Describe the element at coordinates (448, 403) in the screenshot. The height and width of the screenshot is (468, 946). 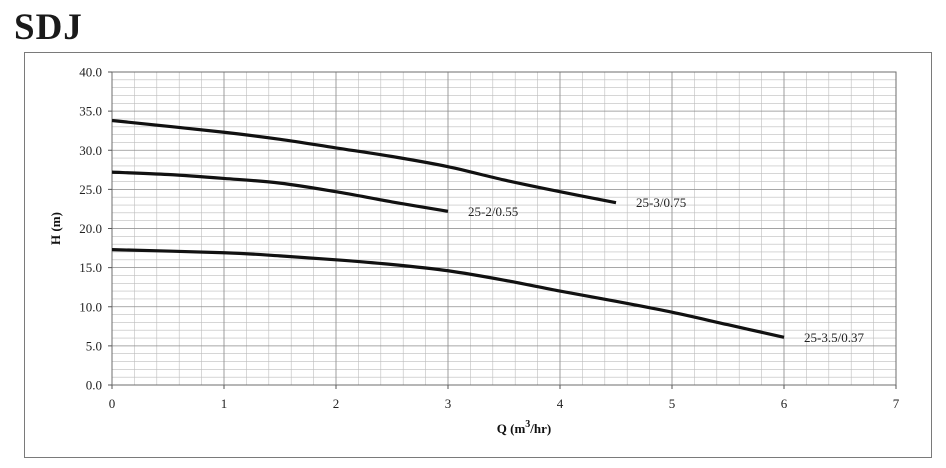
I see `x-tick-label: 3` at that location.